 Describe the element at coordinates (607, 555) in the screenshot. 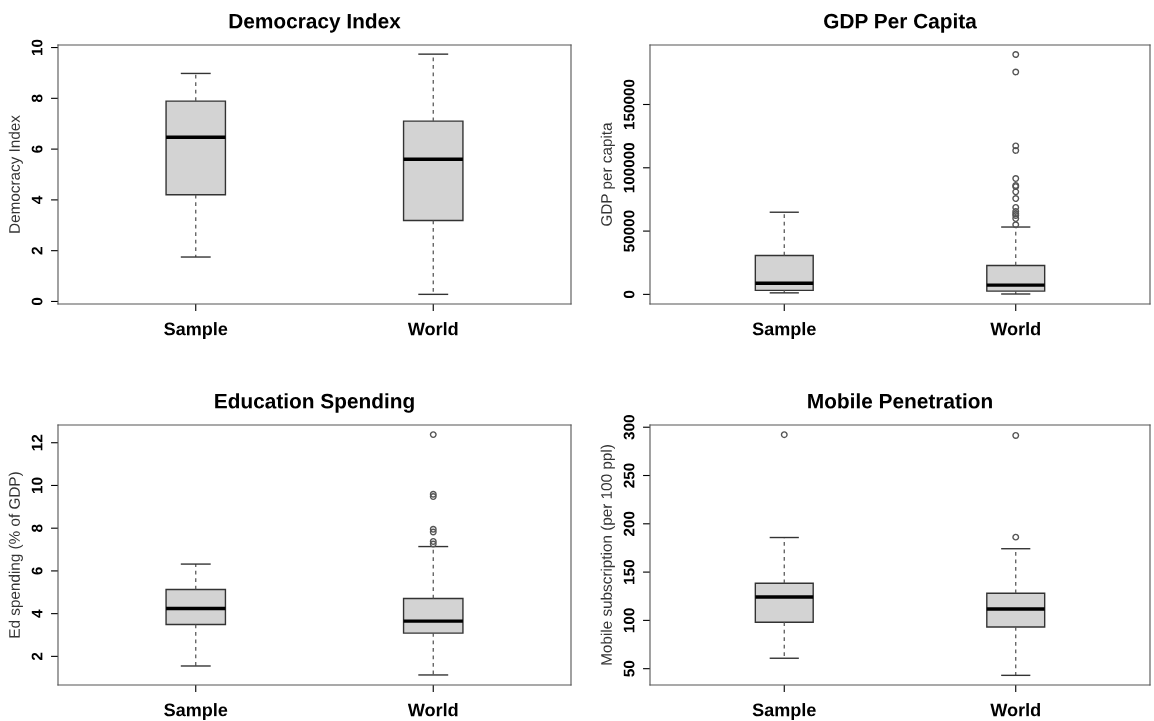

I see `y-axis-title: Mobile subscription (per 100 ppl)` at that location.